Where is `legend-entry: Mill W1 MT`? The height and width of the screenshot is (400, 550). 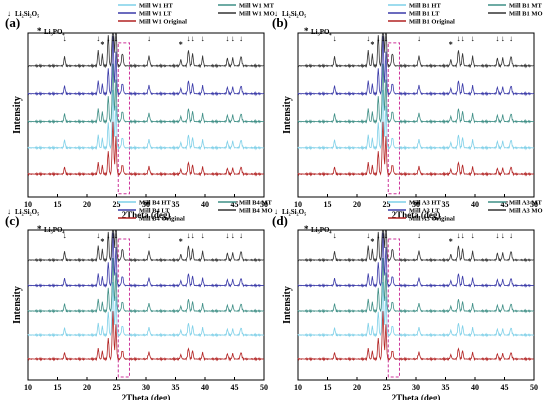 legend-entry: Mill W1 MT is located at coordinates (257, 6).